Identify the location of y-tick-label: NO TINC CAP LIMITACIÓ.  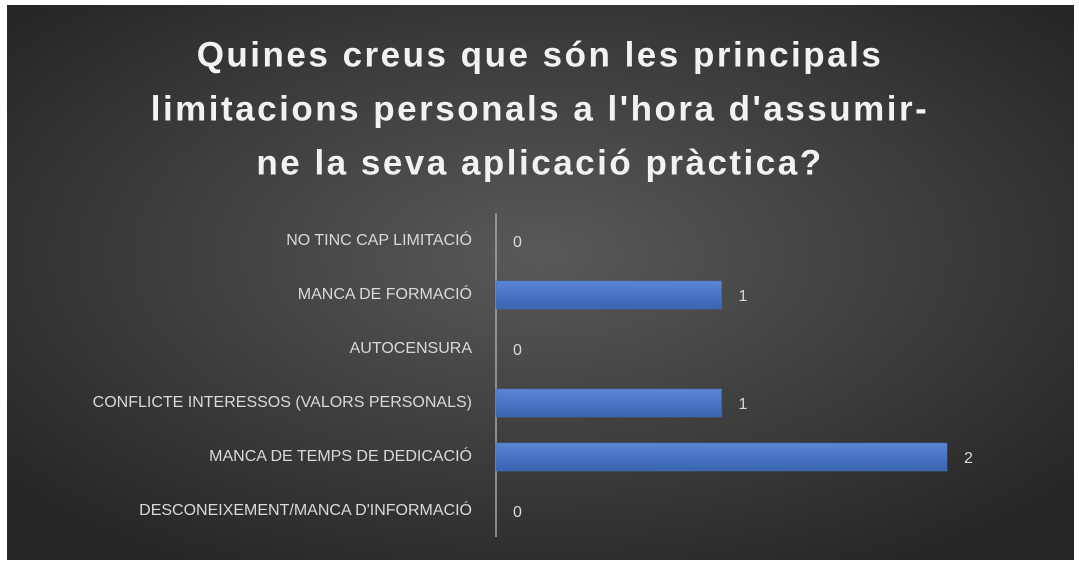
(379, 239).